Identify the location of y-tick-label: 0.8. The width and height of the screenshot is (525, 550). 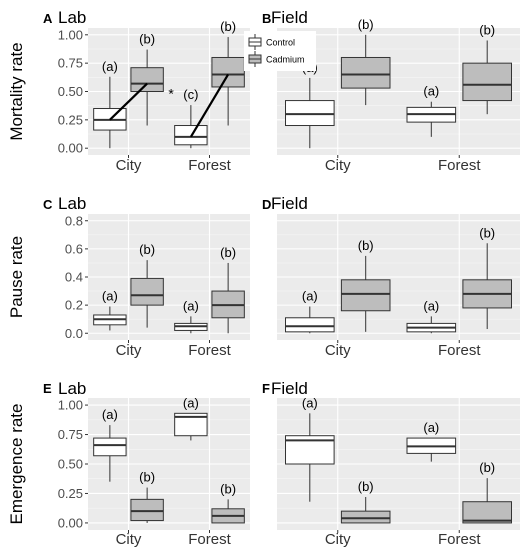
(74, 220).